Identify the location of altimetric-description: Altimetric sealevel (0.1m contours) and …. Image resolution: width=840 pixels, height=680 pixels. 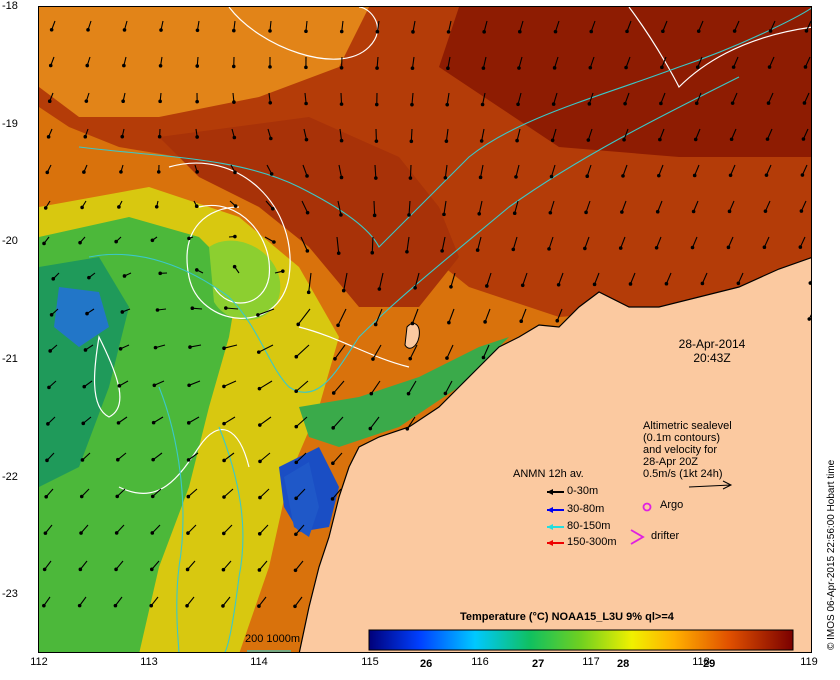
(687, 450).